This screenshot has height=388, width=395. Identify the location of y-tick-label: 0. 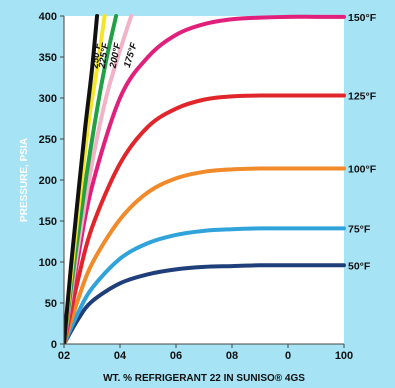
(54, 345).